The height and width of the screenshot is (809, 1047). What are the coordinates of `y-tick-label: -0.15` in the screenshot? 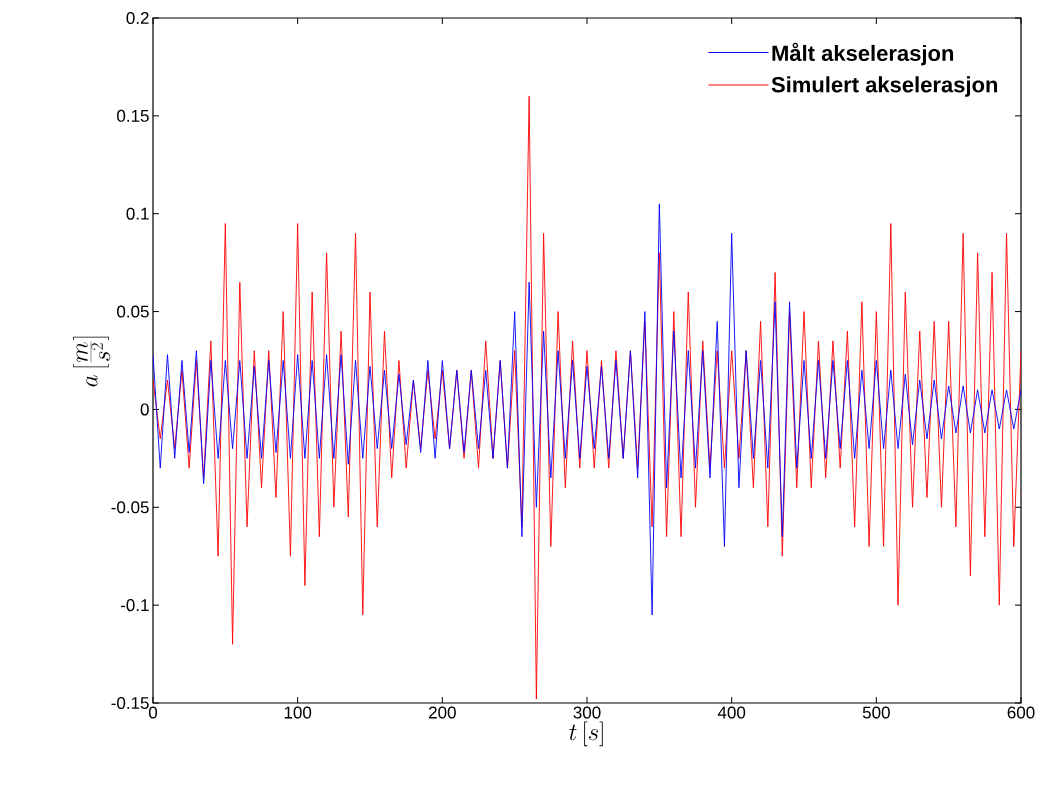 It's located at (130, 703).